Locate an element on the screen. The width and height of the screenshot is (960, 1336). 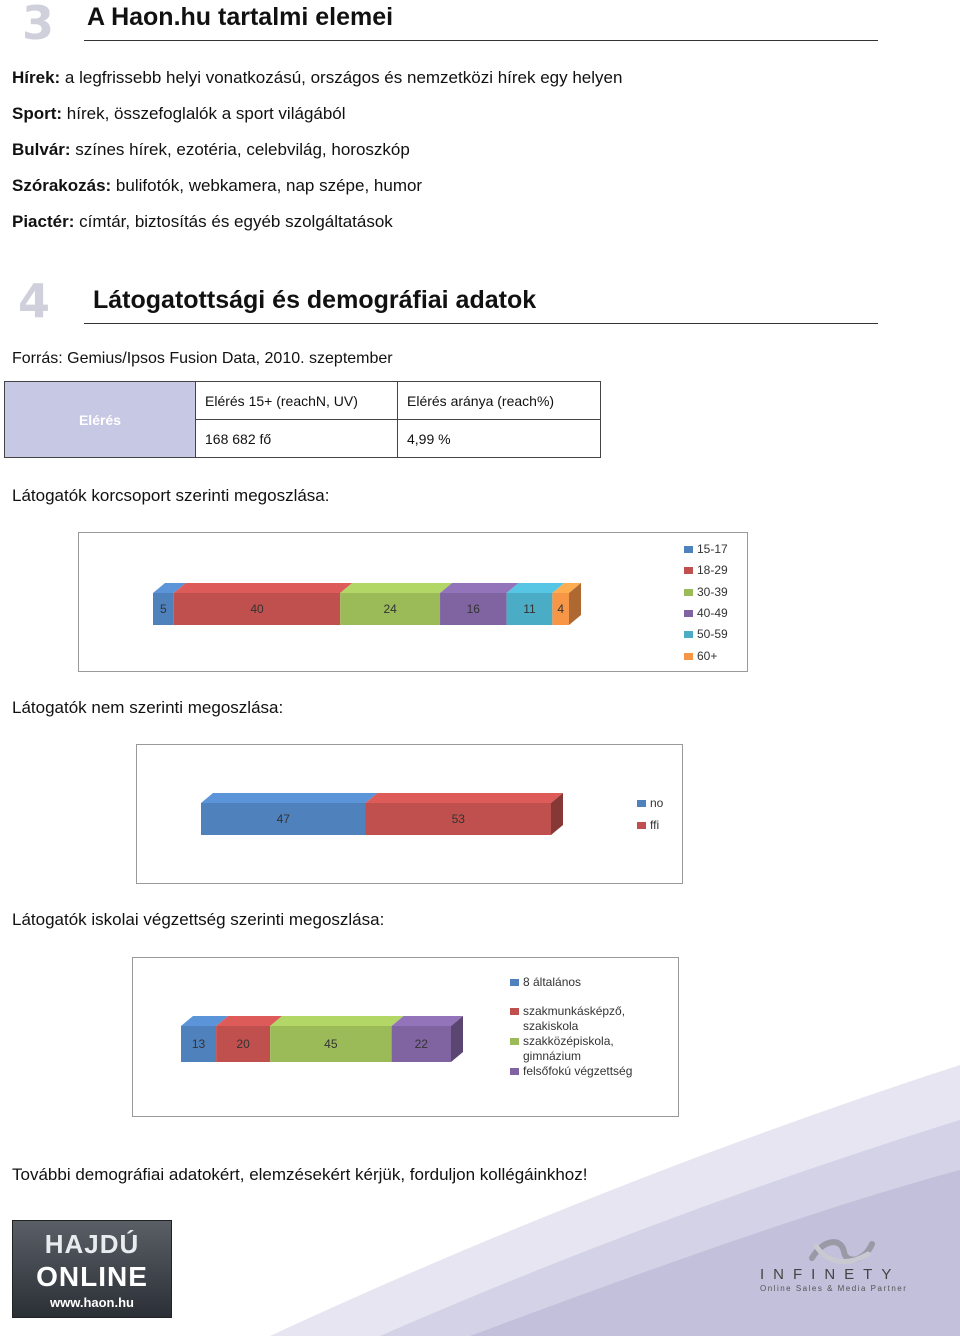
infinety-name: INFINETY is located at coordinates (830, 1274).